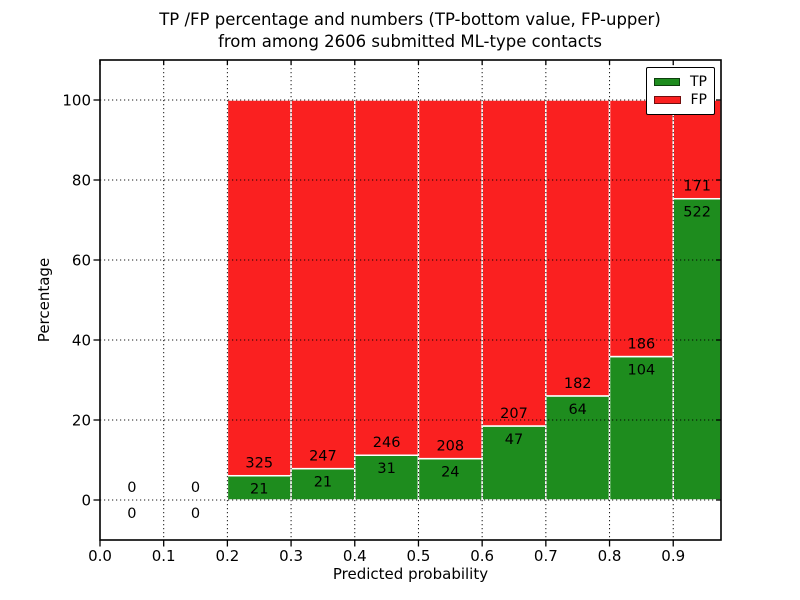 The image size is (800, 600). Describe the element at coordinates (164, 556) in the screenshot. I see `x-tick-label: 0.1` at that location.